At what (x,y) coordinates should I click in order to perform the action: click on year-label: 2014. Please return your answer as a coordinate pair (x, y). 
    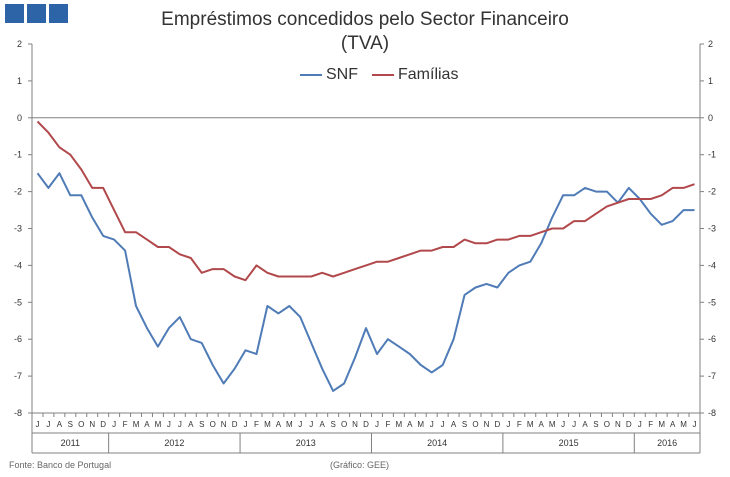
    Looking at the image, I should click on (437, 443).